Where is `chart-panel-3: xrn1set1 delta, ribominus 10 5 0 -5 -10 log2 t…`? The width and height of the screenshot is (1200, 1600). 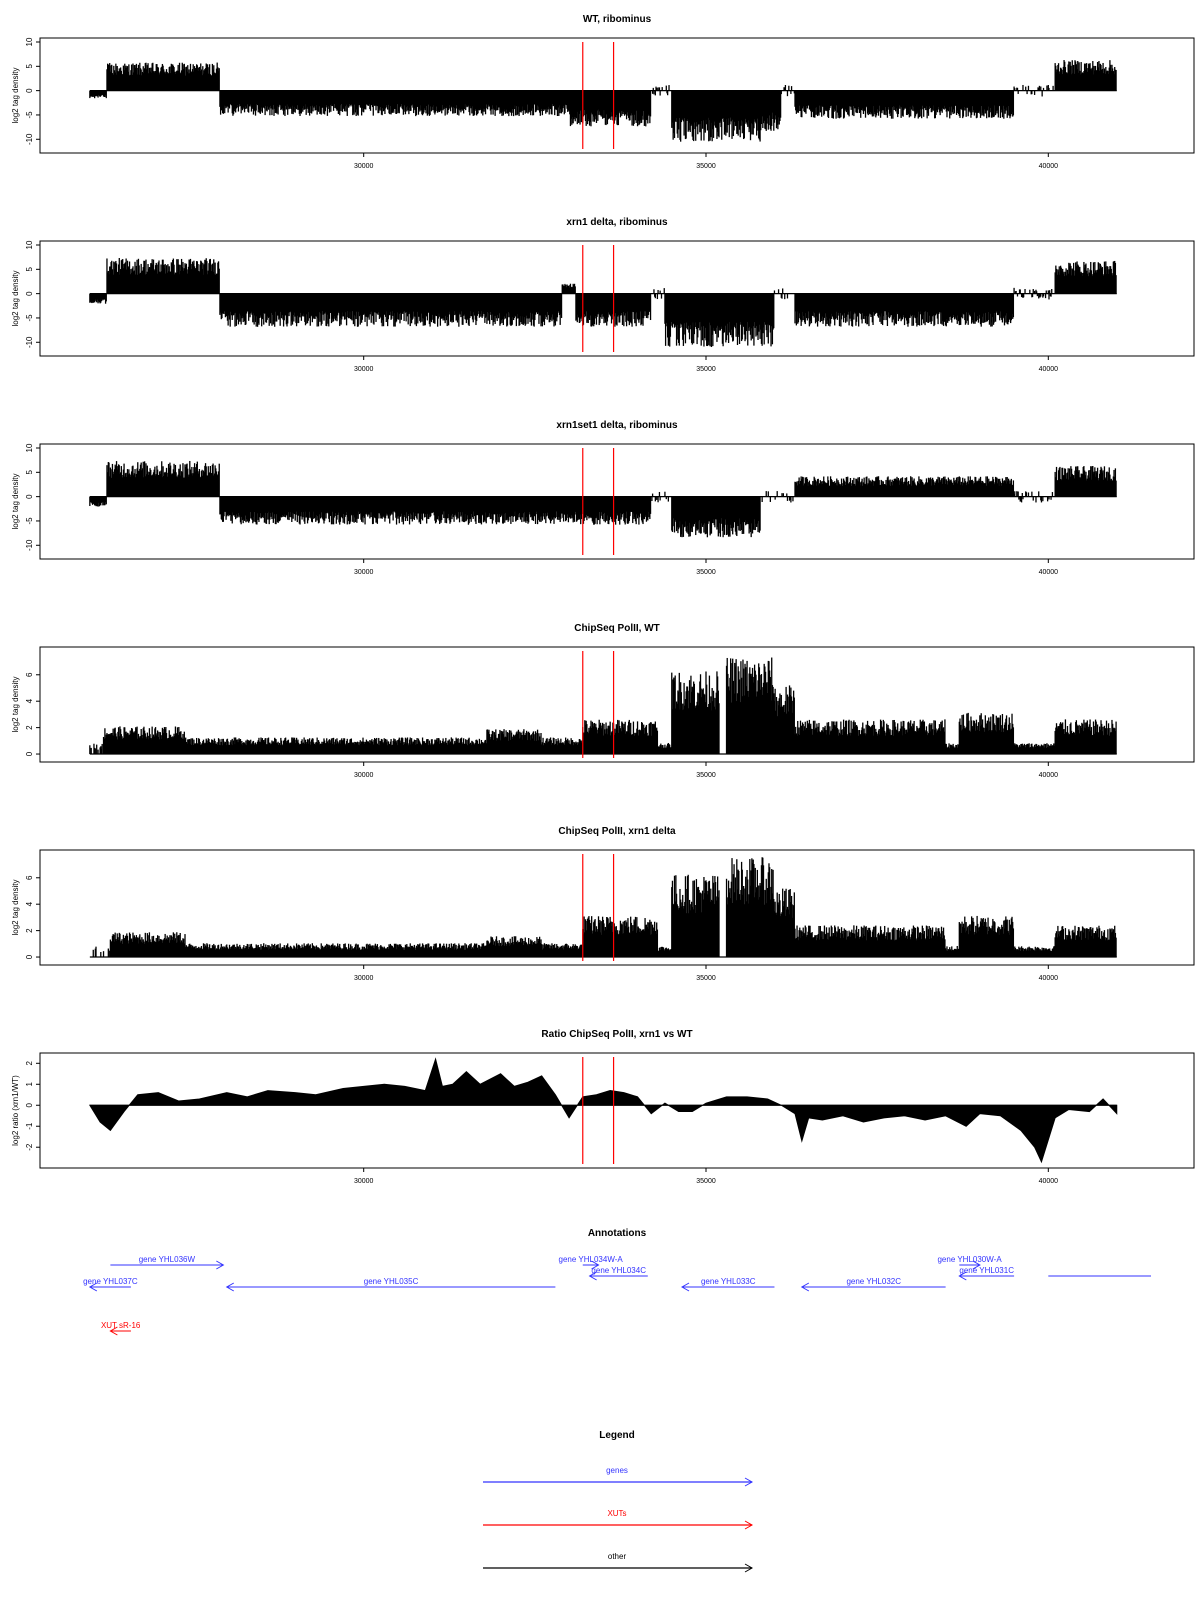 chart-panel-3: xrn1set1 delta, ribominus 10 5 0 -5 -10 log2 t… is located at coordinates (603, 498).